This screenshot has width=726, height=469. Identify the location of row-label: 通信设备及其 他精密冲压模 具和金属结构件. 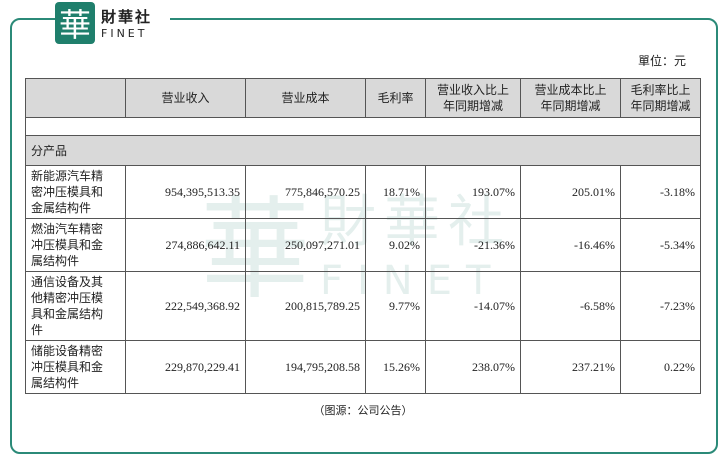
(75, 306).